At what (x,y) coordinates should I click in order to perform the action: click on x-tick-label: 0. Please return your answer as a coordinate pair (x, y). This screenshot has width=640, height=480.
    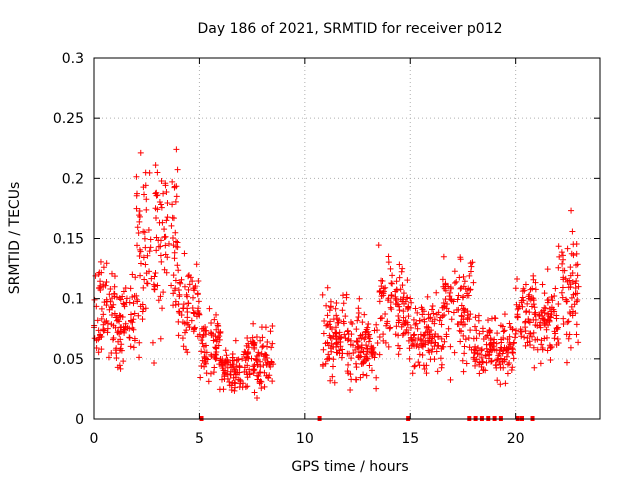
    Looking at the image, I should click on (94, 439).